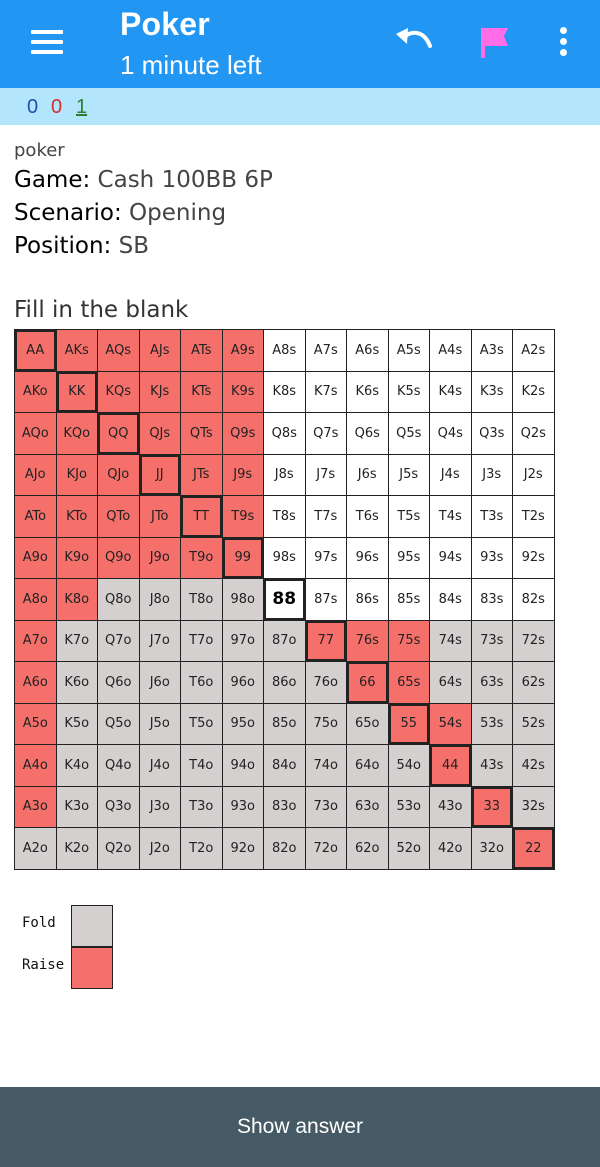 The image size is (600, 1167). I want to click on hand-cell-A7o: A7o, so click(36, 641).